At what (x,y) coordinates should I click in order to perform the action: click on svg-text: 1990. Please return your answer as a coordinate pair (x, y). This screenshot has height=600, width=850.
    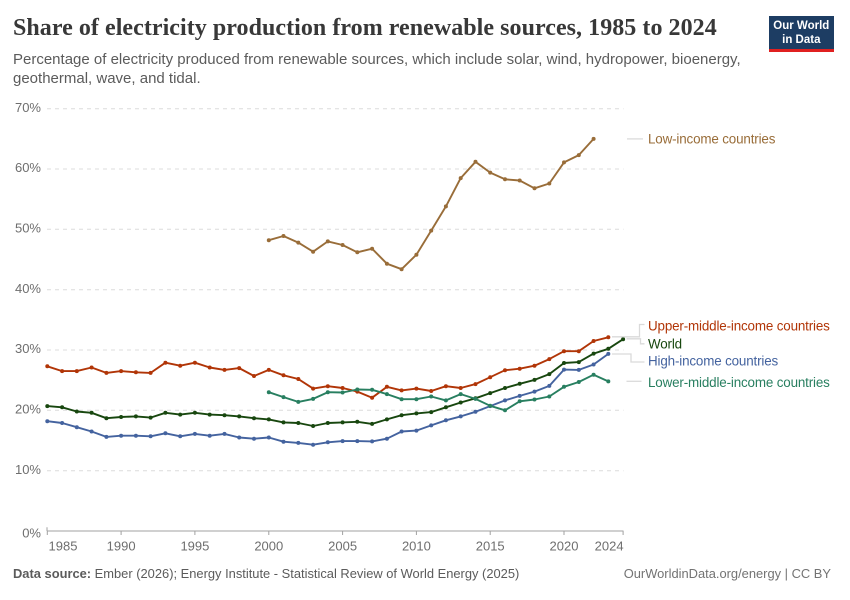
    Looking at the image, I should click on (121, 545).